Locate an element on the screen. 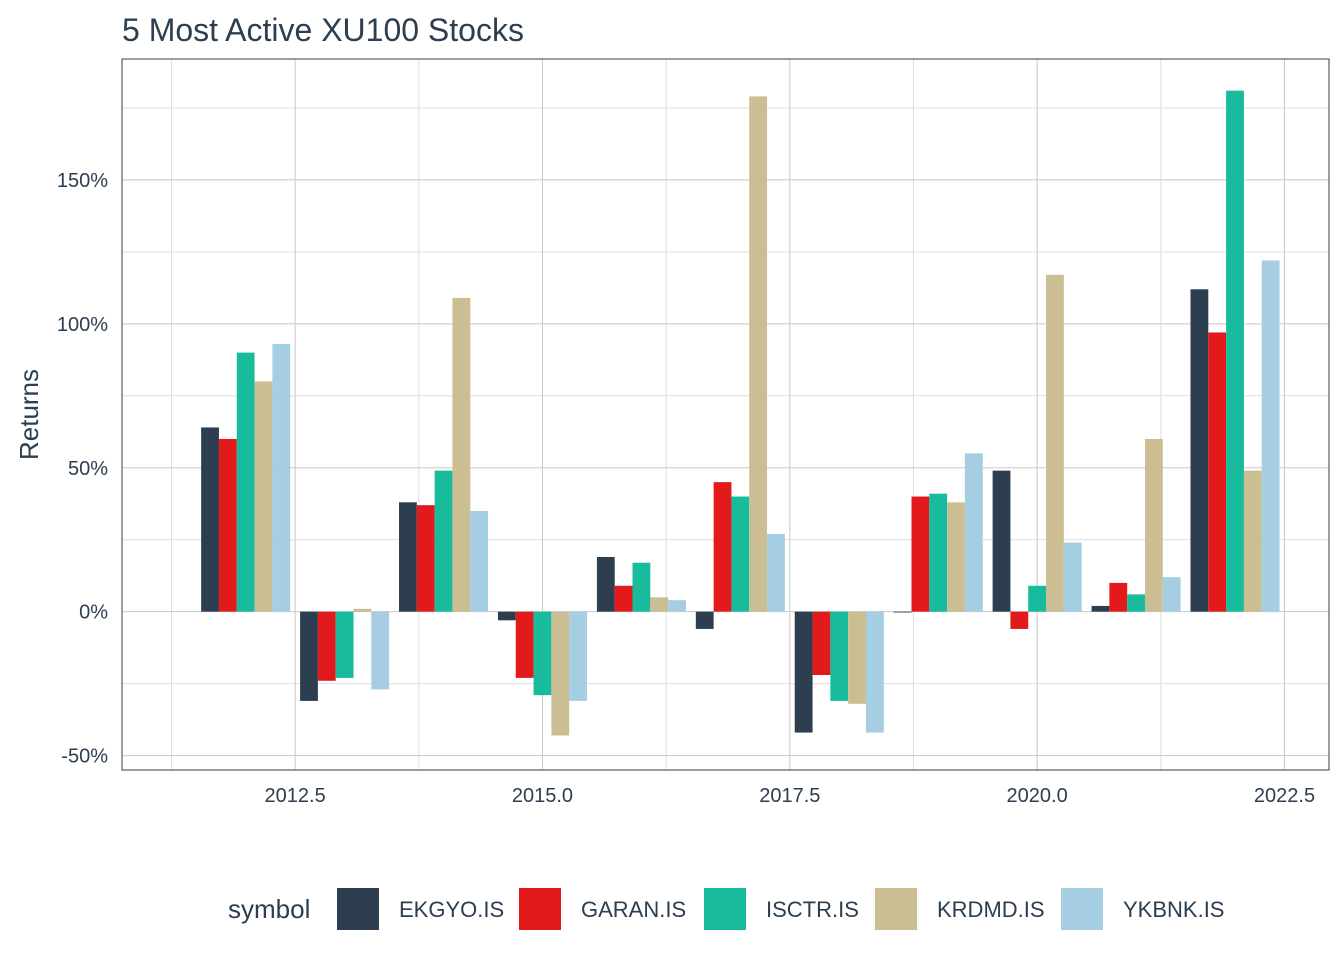  legend-key-krdmd-is is located at coordinates (896, 909).